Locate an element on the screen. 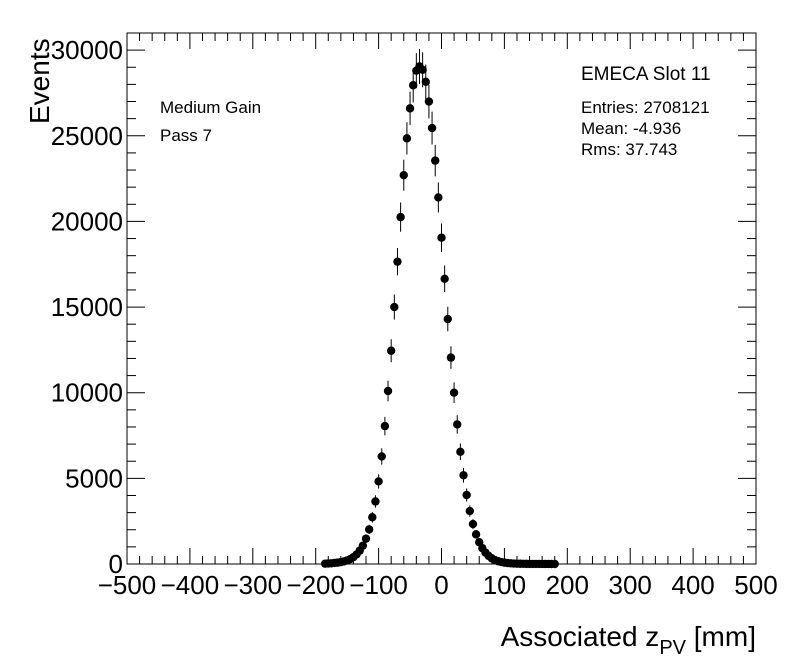 This screenshot has height=672, width=796. x-tick-label: −400 is located at coordinates (190, 585).